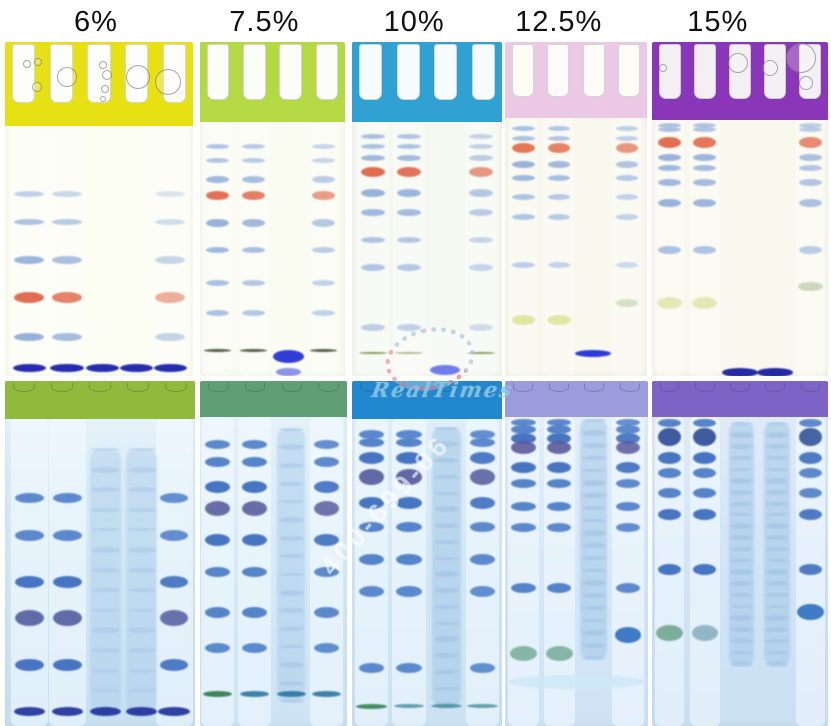  What do you see at coordinates (427, 553) in the screenshot?
I see `gel-panel-bottom-10pct` at bounding box center [427, 553].